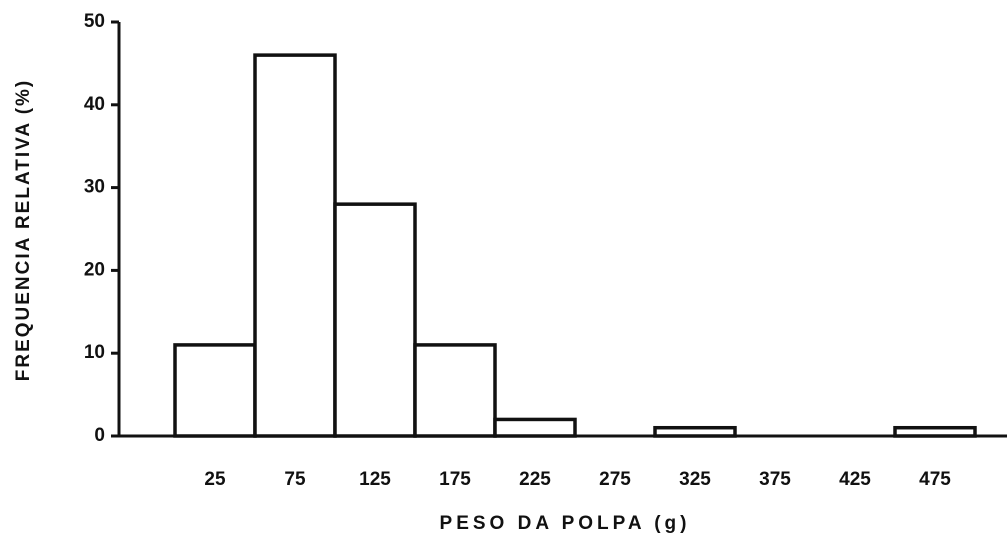  I want to click on x-tick-label: 175, so click(455, 479).